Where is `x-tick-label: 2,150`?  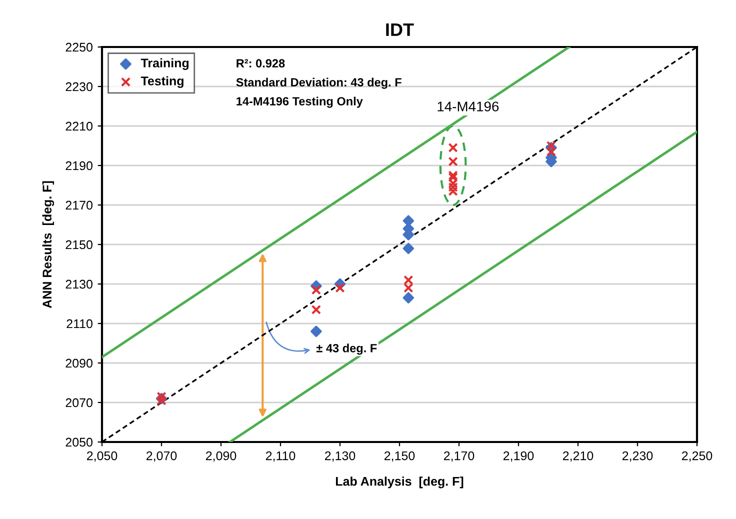 x-tick-label: 2,150 is located at coordinates (399, 456).